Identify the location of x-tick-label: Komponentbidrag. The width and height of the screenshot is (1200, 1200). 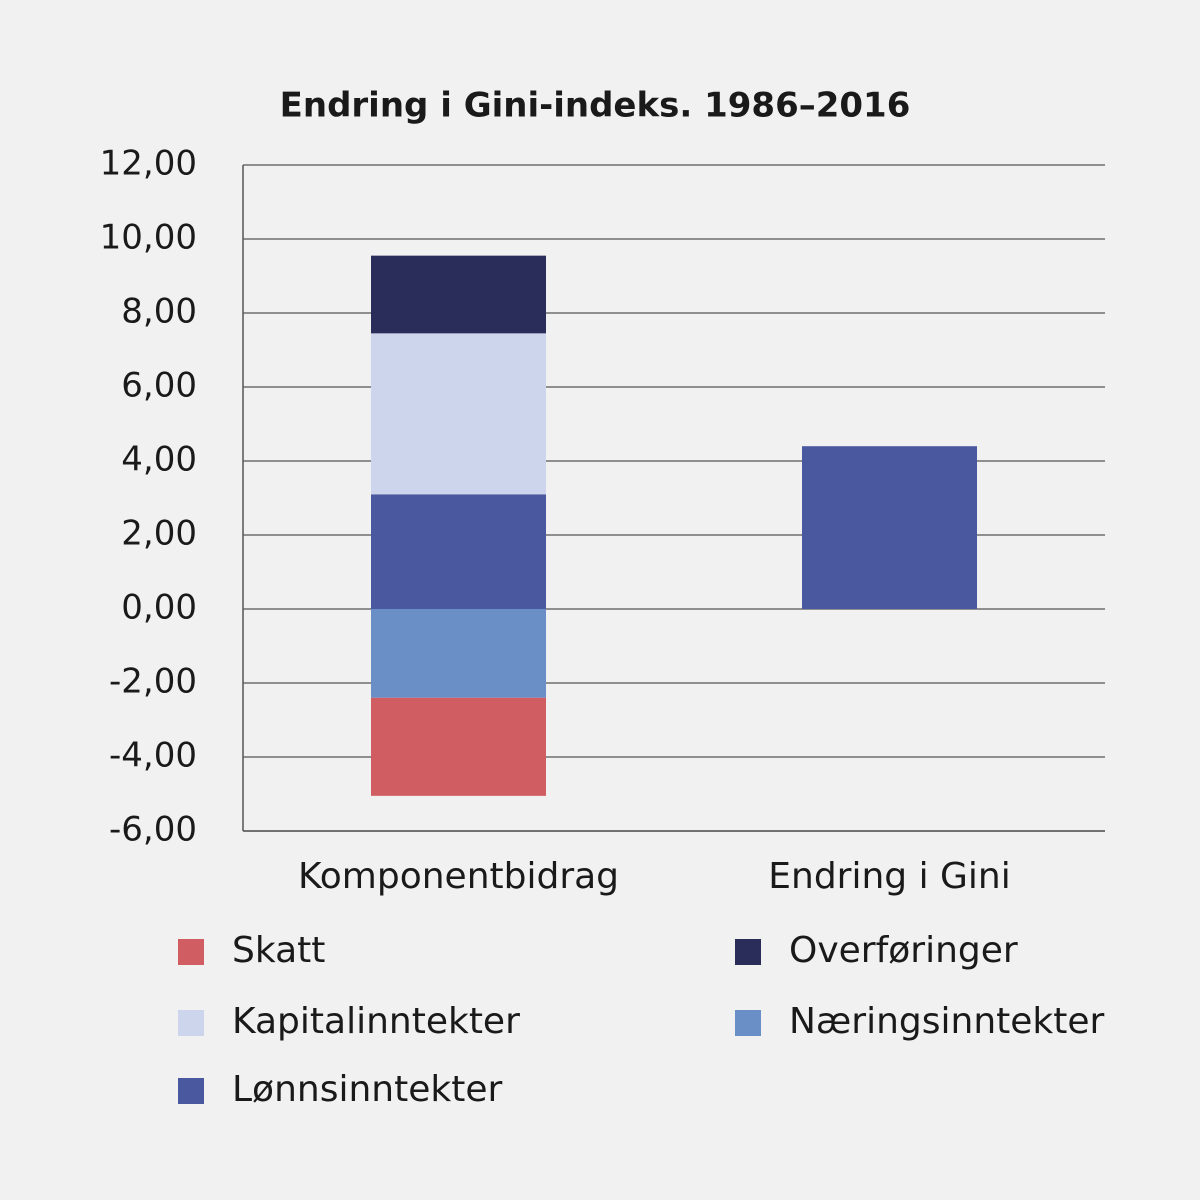
(458, 876).